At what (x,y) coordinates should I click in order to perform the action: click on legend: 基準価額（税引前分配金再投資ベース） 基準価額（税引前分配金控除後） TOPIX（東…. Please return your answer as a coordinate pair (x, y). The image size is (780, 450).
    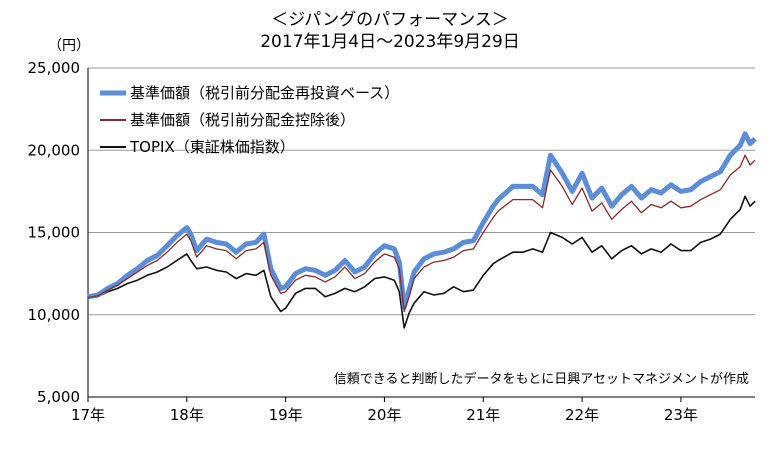
    Looking at the image, I should click on (249, 120).